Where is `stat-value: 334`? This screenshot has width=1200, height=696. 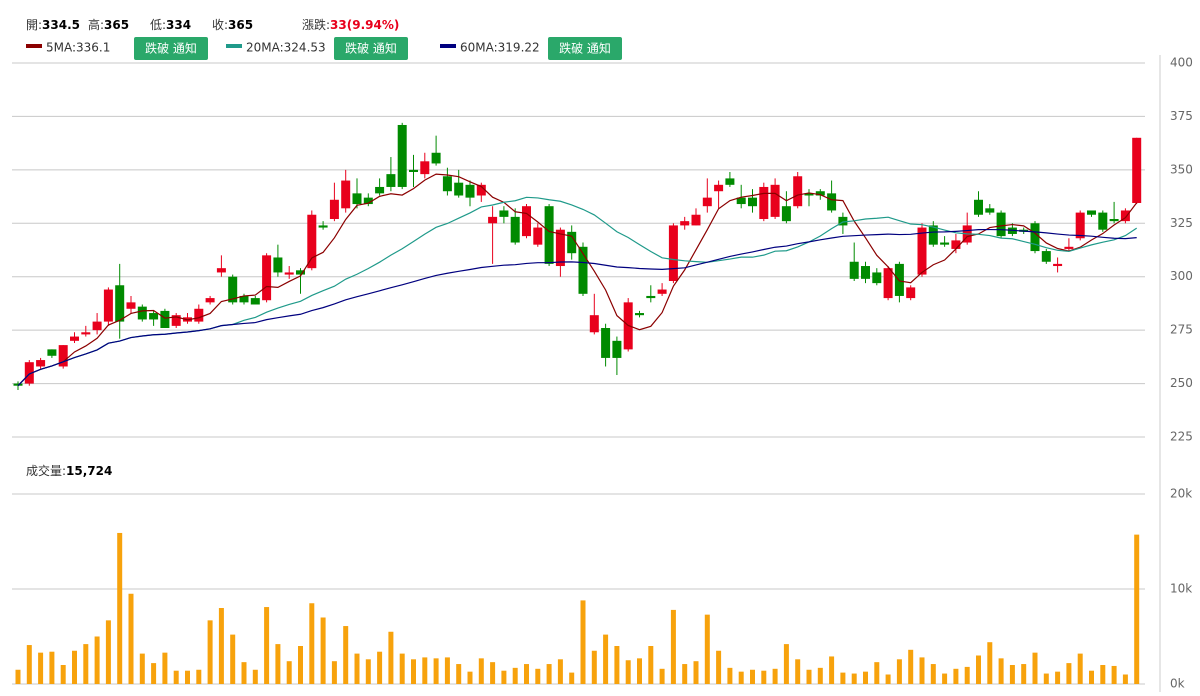
stat-value: 334 is located at coordinates (178, 25).